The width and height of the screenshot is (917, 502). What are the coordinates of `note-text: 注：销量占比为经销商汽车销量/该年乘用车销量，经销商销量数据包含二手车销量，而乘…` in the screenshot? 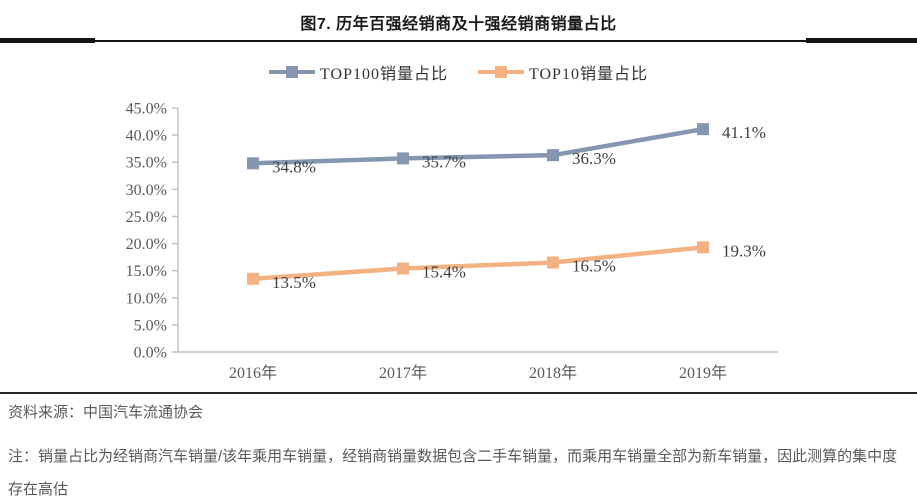 It's located at (453, 473).